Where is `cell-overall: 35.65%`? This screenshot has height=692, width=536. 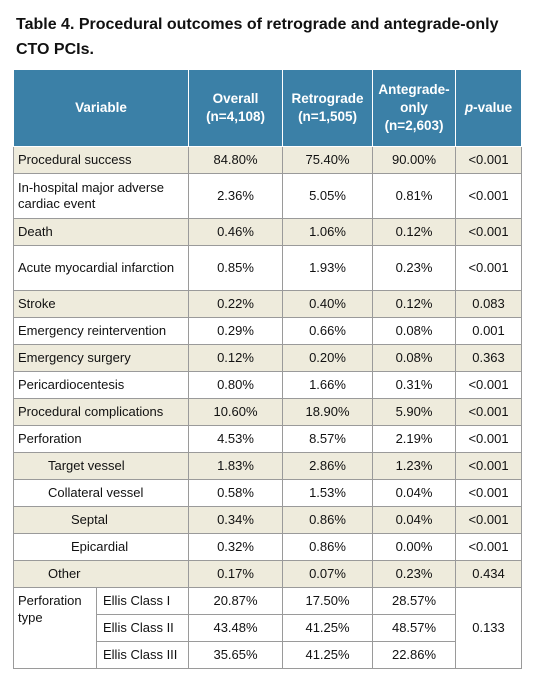 cell-overall: 35.65% is located at coordinates (236, 655).